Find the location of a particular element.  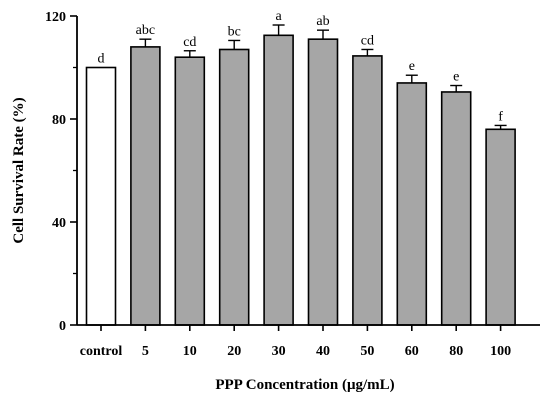

bar-control is located at coordinates (101, 196).